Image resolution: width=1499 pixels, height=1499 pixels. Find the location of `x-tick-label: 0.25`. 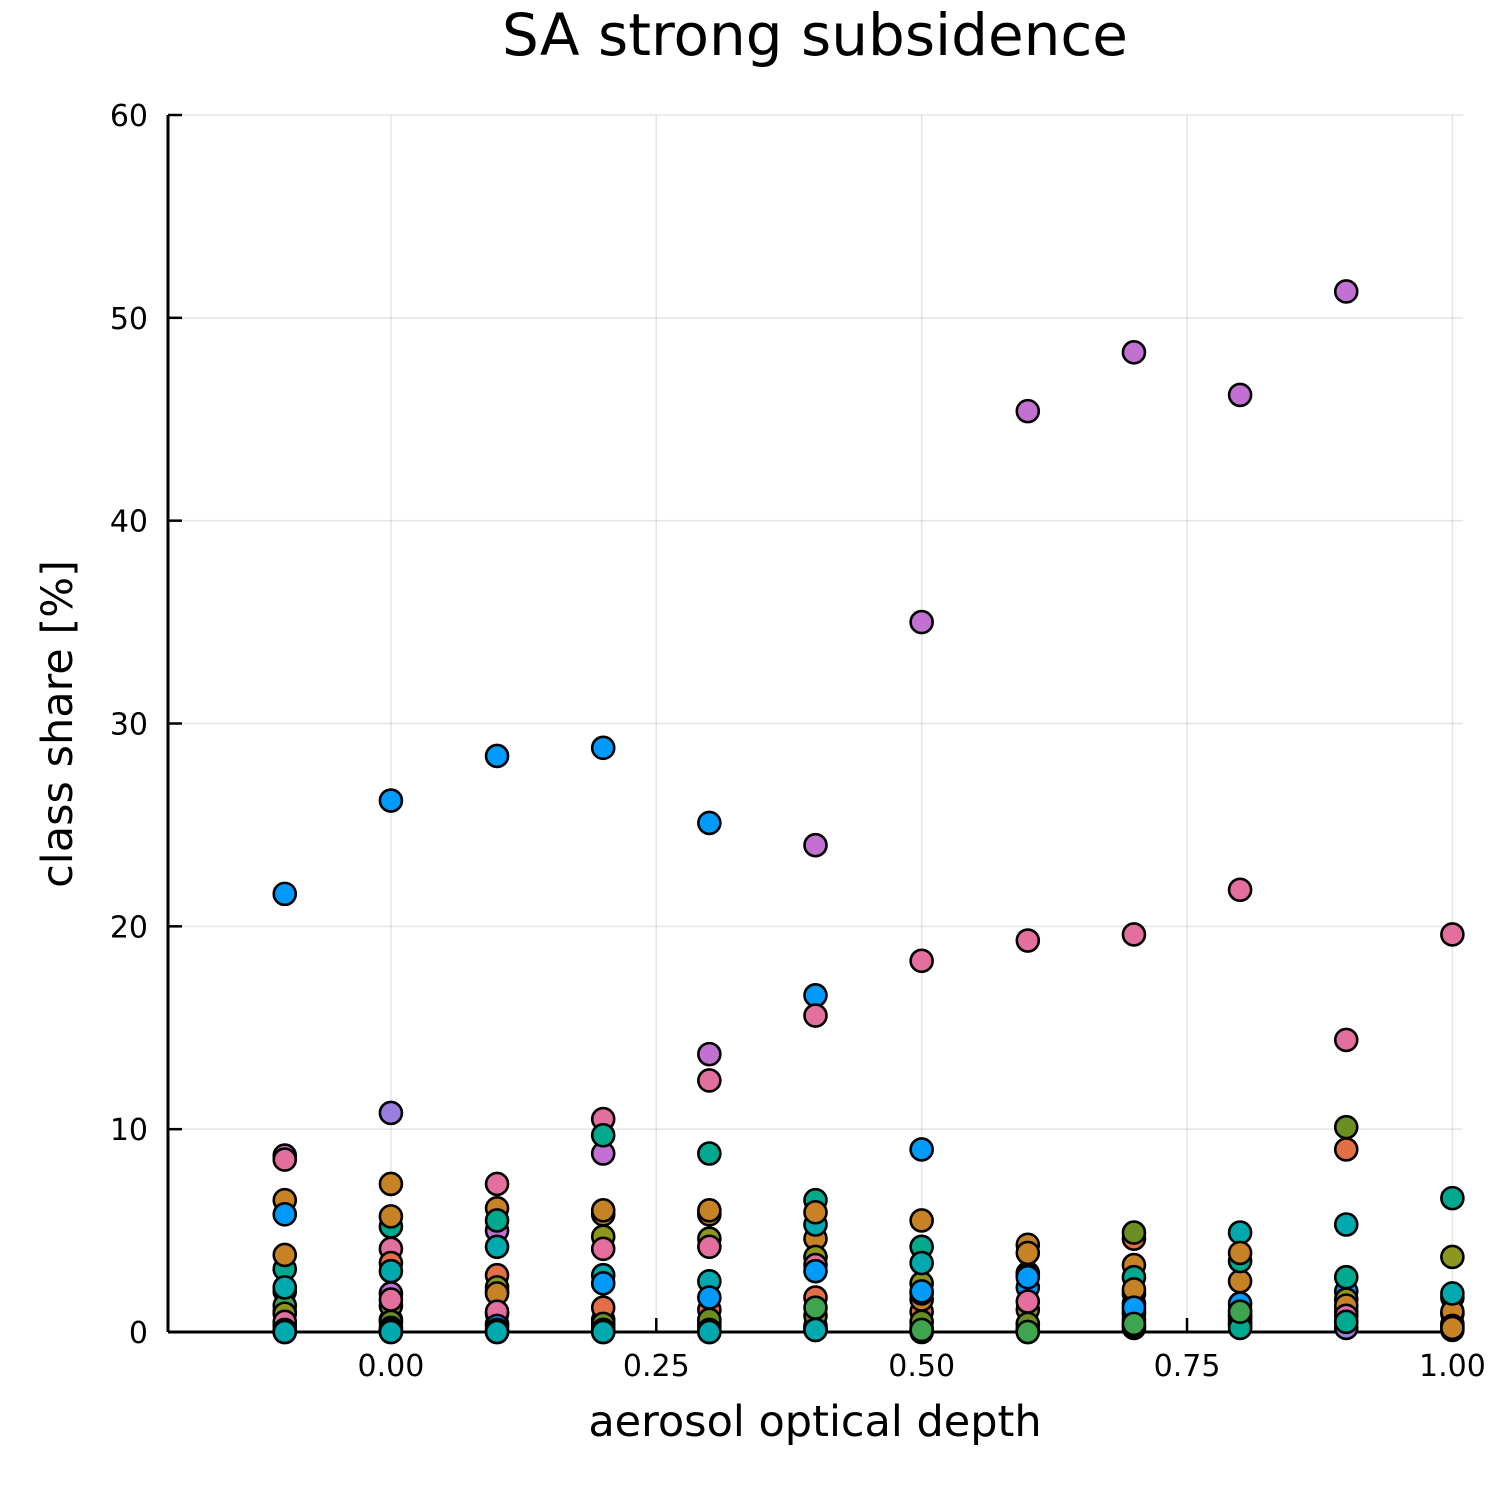

x-tick-label: 0.25 is located at coordinates (656, 1366).